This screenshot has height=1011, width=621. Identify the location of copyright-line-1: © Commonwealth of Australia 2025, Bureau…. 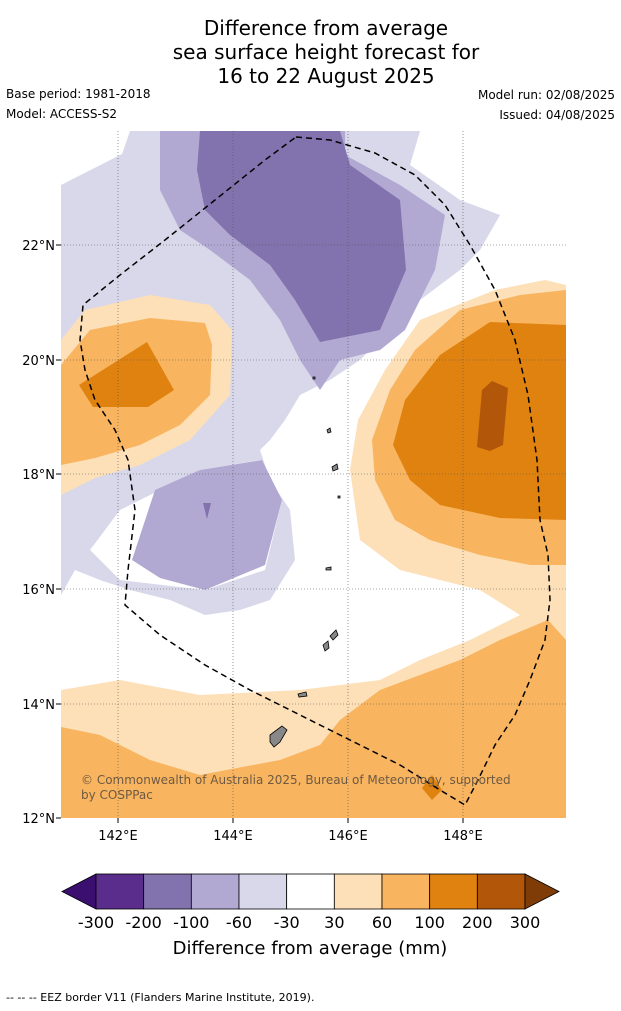
(296, 780).